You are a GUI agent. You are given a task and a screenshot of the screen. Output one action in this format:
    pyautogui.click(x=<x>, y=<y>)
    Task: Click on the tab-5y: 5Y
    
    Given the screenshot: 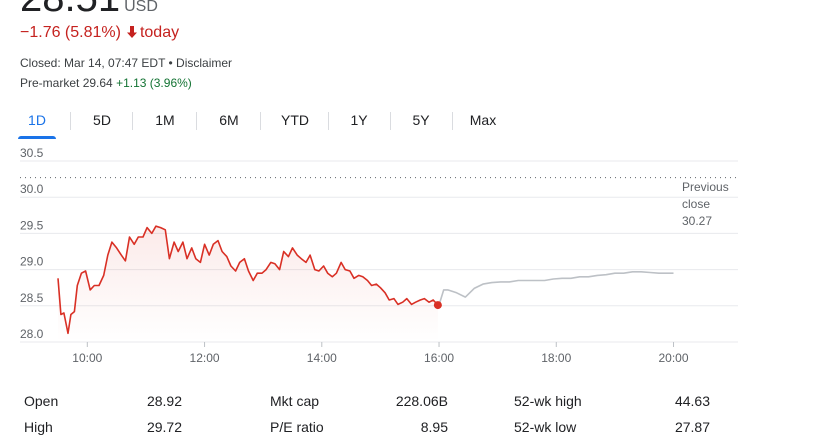 What is the action you would take?
    pyautogui.click(x=421, y=120)
    